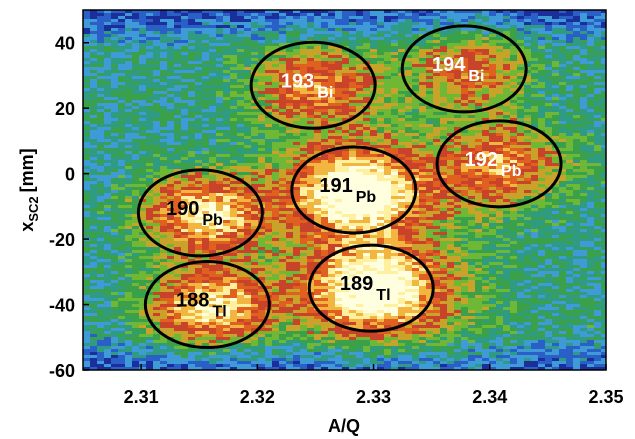 This screenshot has width=635, height=439. I want to click on isotope-label-193: 193Bi, so click(307, 85).